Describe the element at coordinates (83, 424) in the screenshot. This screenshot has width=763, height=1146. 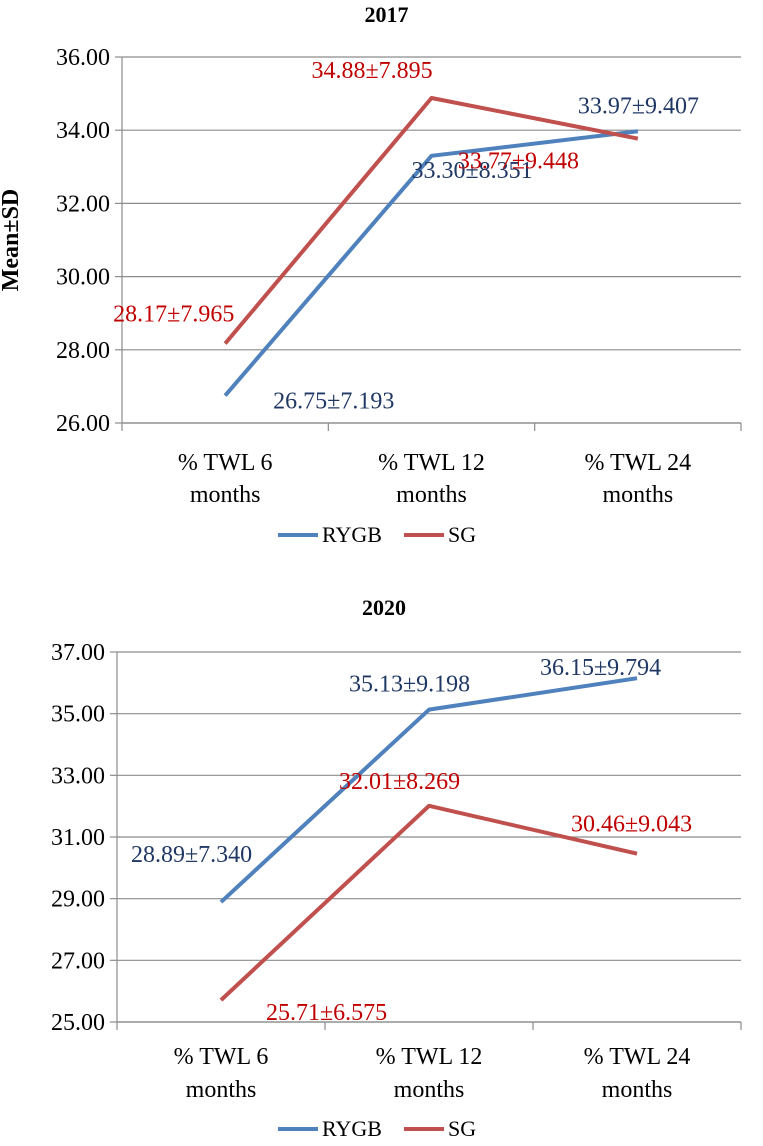
I see `y-tick-label: 26.00` at that location.